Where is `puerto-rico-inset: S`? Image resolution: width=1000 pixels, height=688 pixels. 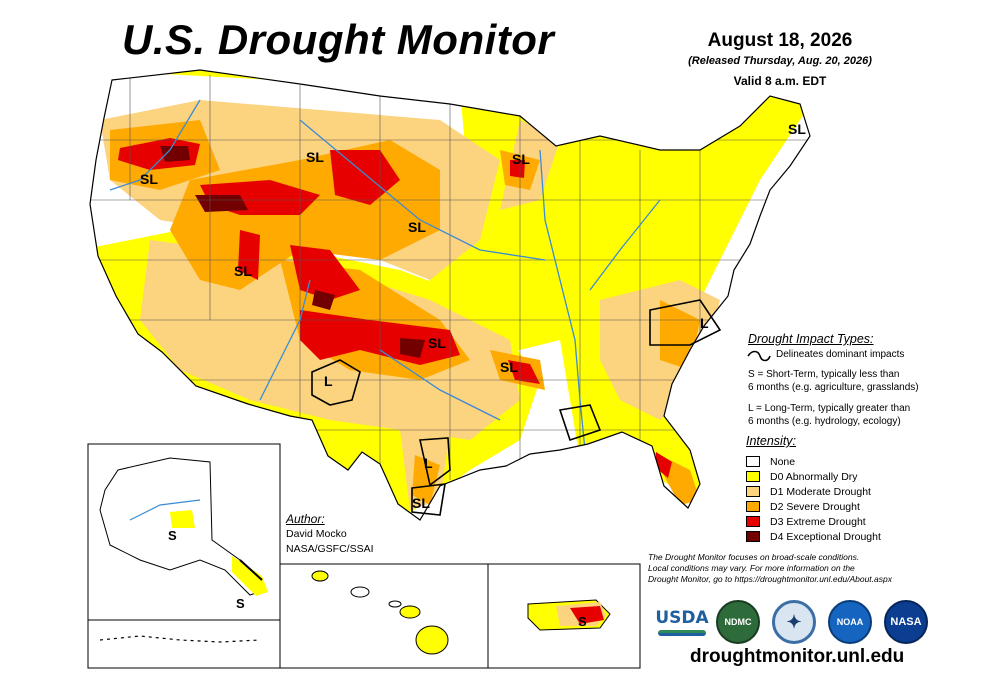 puerto-rico-inset: S is located at coordinates (569, 615).